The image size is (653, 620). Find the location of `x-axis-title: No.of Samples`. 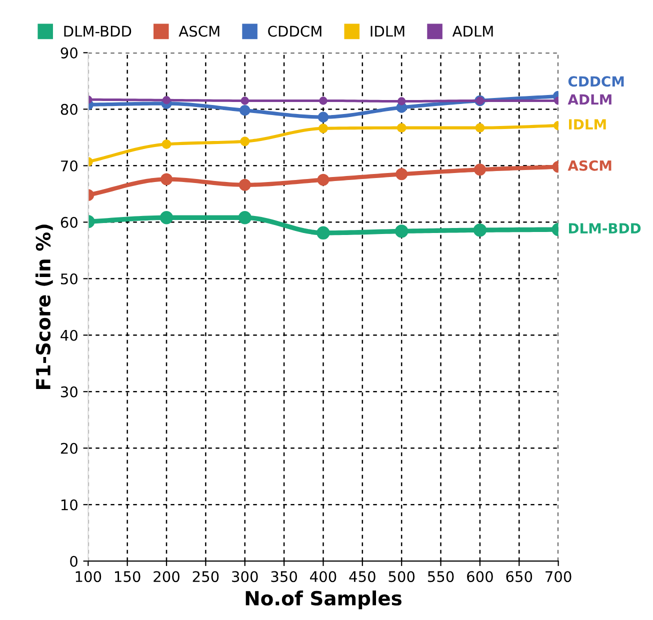

x-axis-title: No.of Samples is located at coordinates (324, 600).